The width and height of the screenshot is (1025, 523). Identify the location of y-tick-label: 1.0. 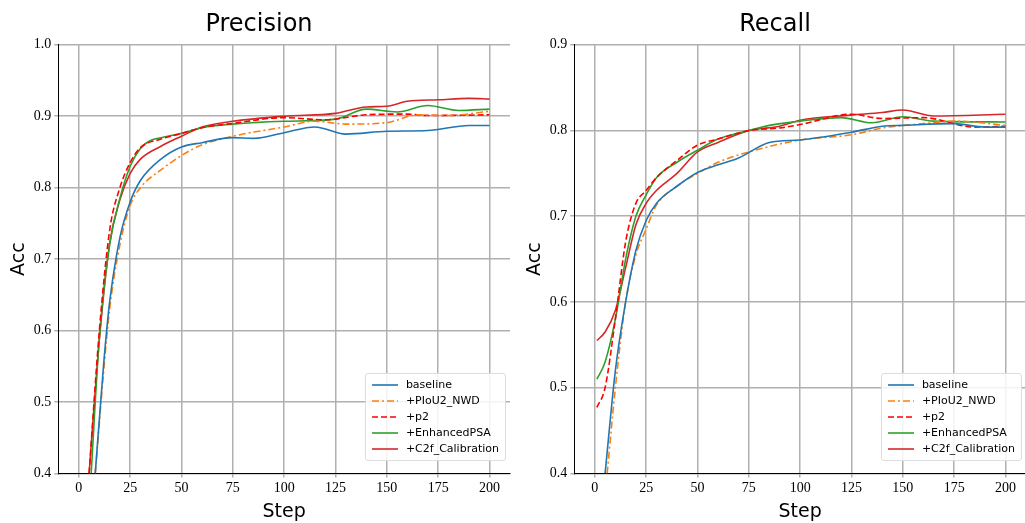
(42, 44).